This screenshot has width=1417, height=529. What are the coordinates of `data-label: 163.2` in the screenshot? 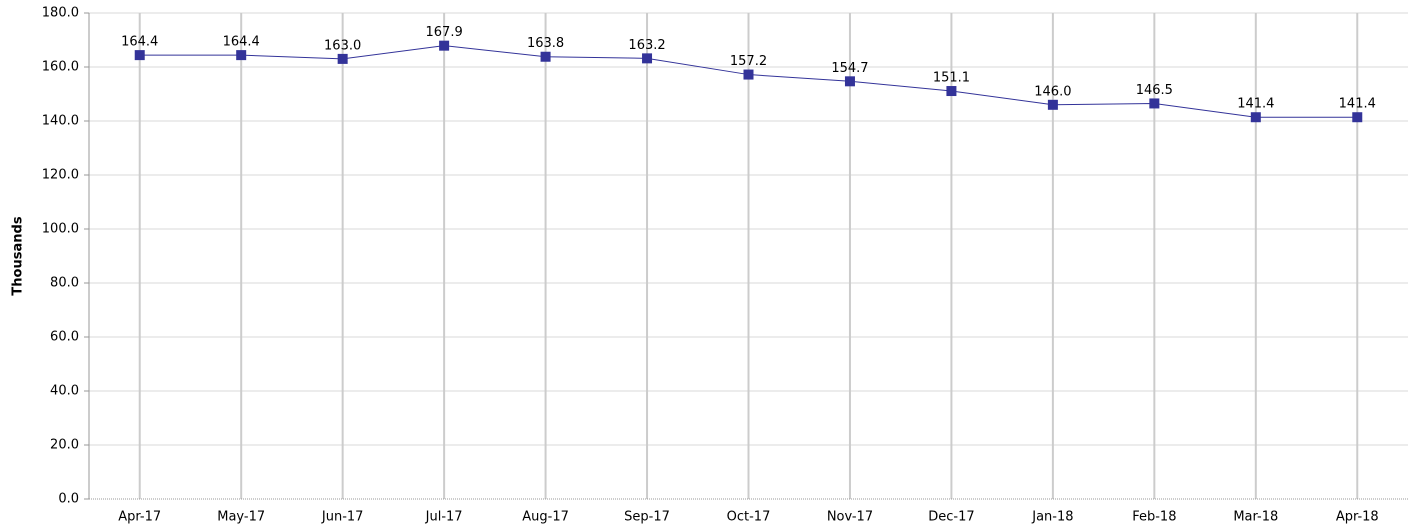 It's located at (646, 45).